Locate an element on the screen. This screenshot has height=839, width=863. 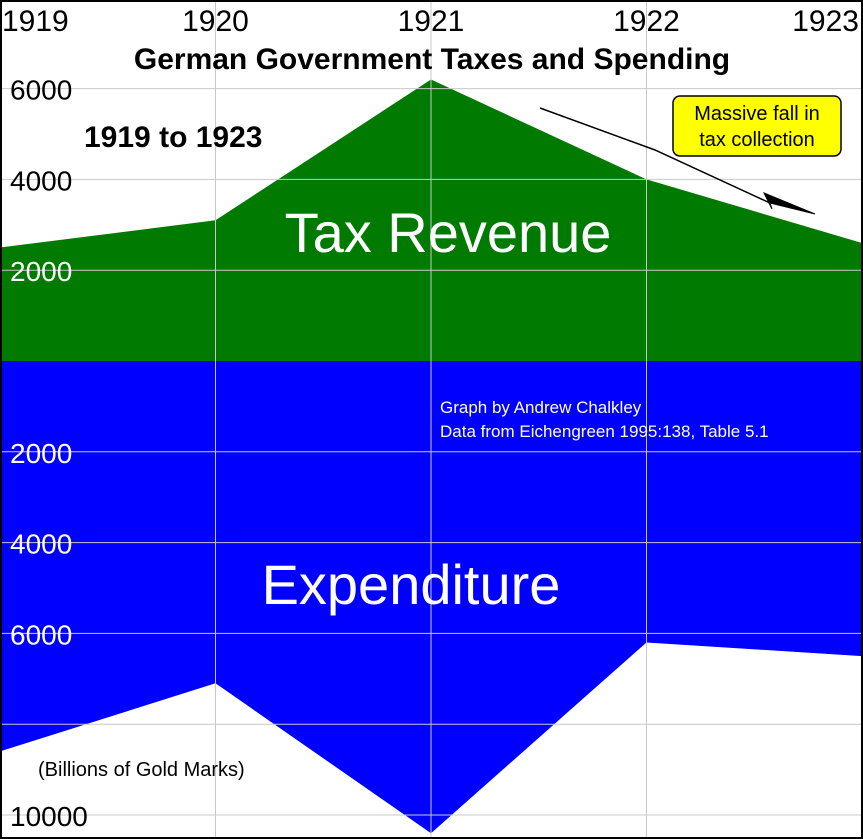
callout: Massive fall in tax collection is located at coordinates (690, 155).